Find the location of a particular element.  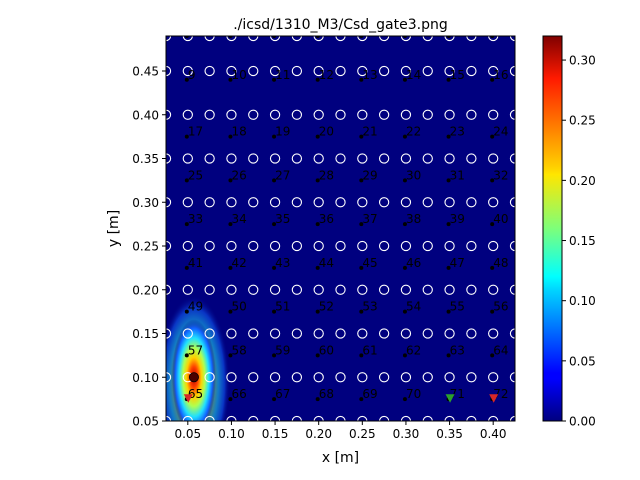

electrode-label: 35 is located at coordinates (282, 219).